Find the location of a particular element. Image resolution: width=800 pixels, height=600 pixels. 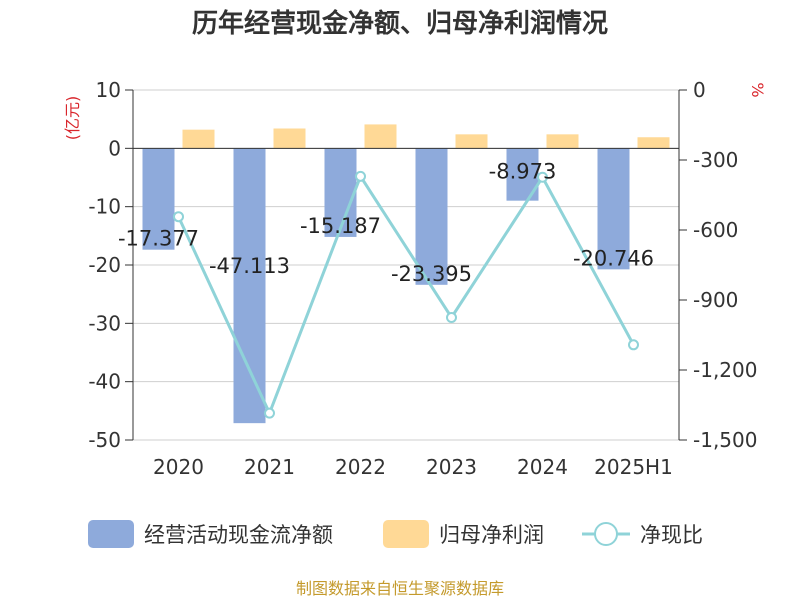

right-tick-label: -1,500 is located at coordinates (725, 440).